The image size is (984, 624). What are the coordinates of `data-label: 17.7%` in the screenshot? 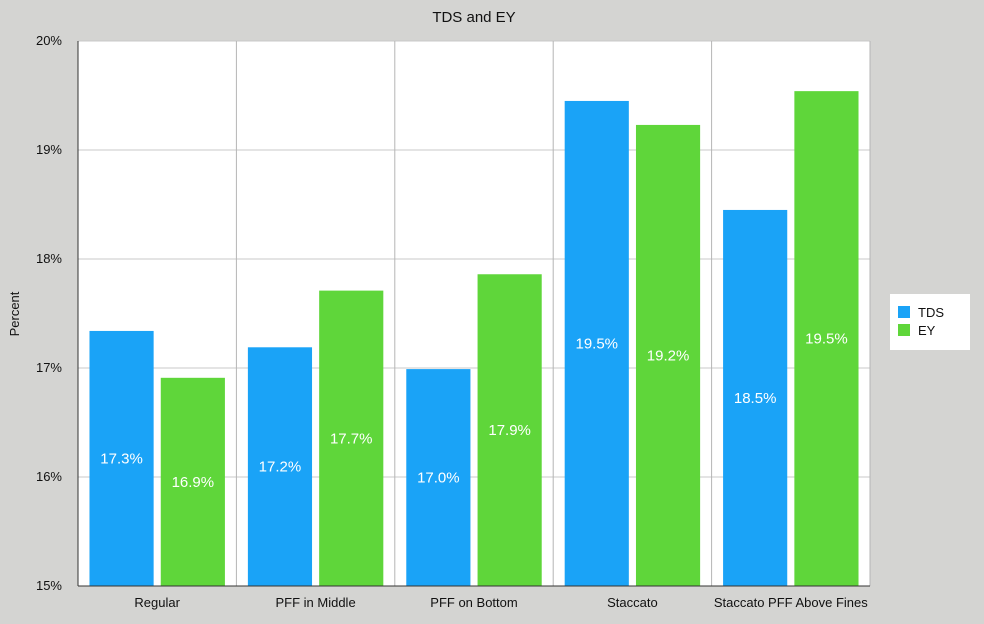 It's located at (351, 438).